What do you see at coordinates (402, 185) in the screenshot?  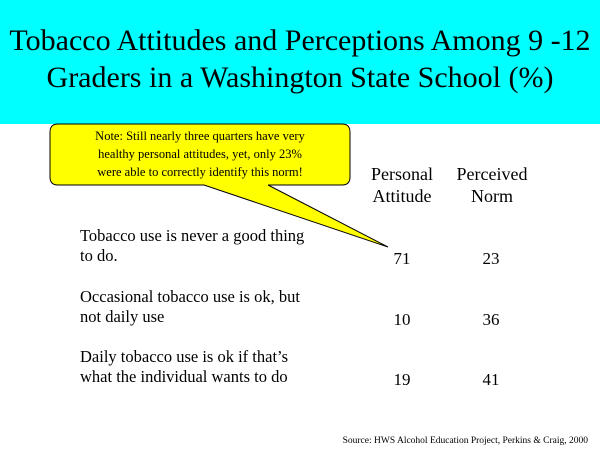 I see `column-header-personal-attitude: Personal Attitude` at bounding box center [402, 185].